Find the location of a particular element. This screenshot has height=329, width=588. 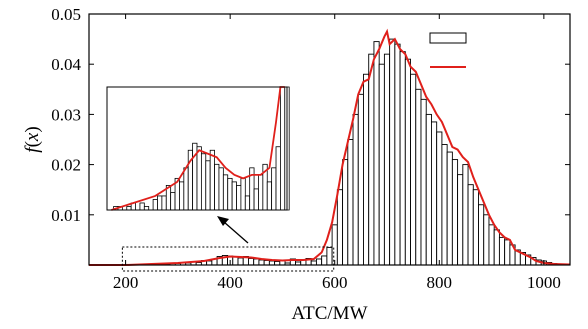

y-axis-label-var: x is located at coordinates (32, 137).